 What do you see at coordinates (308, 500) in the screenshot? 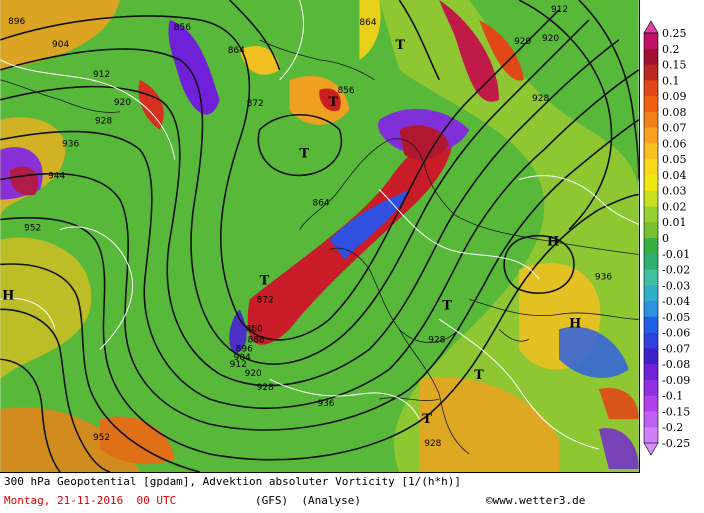
I see `model-info: (GFS) (Analyse)` at bounding box center [308, 500].